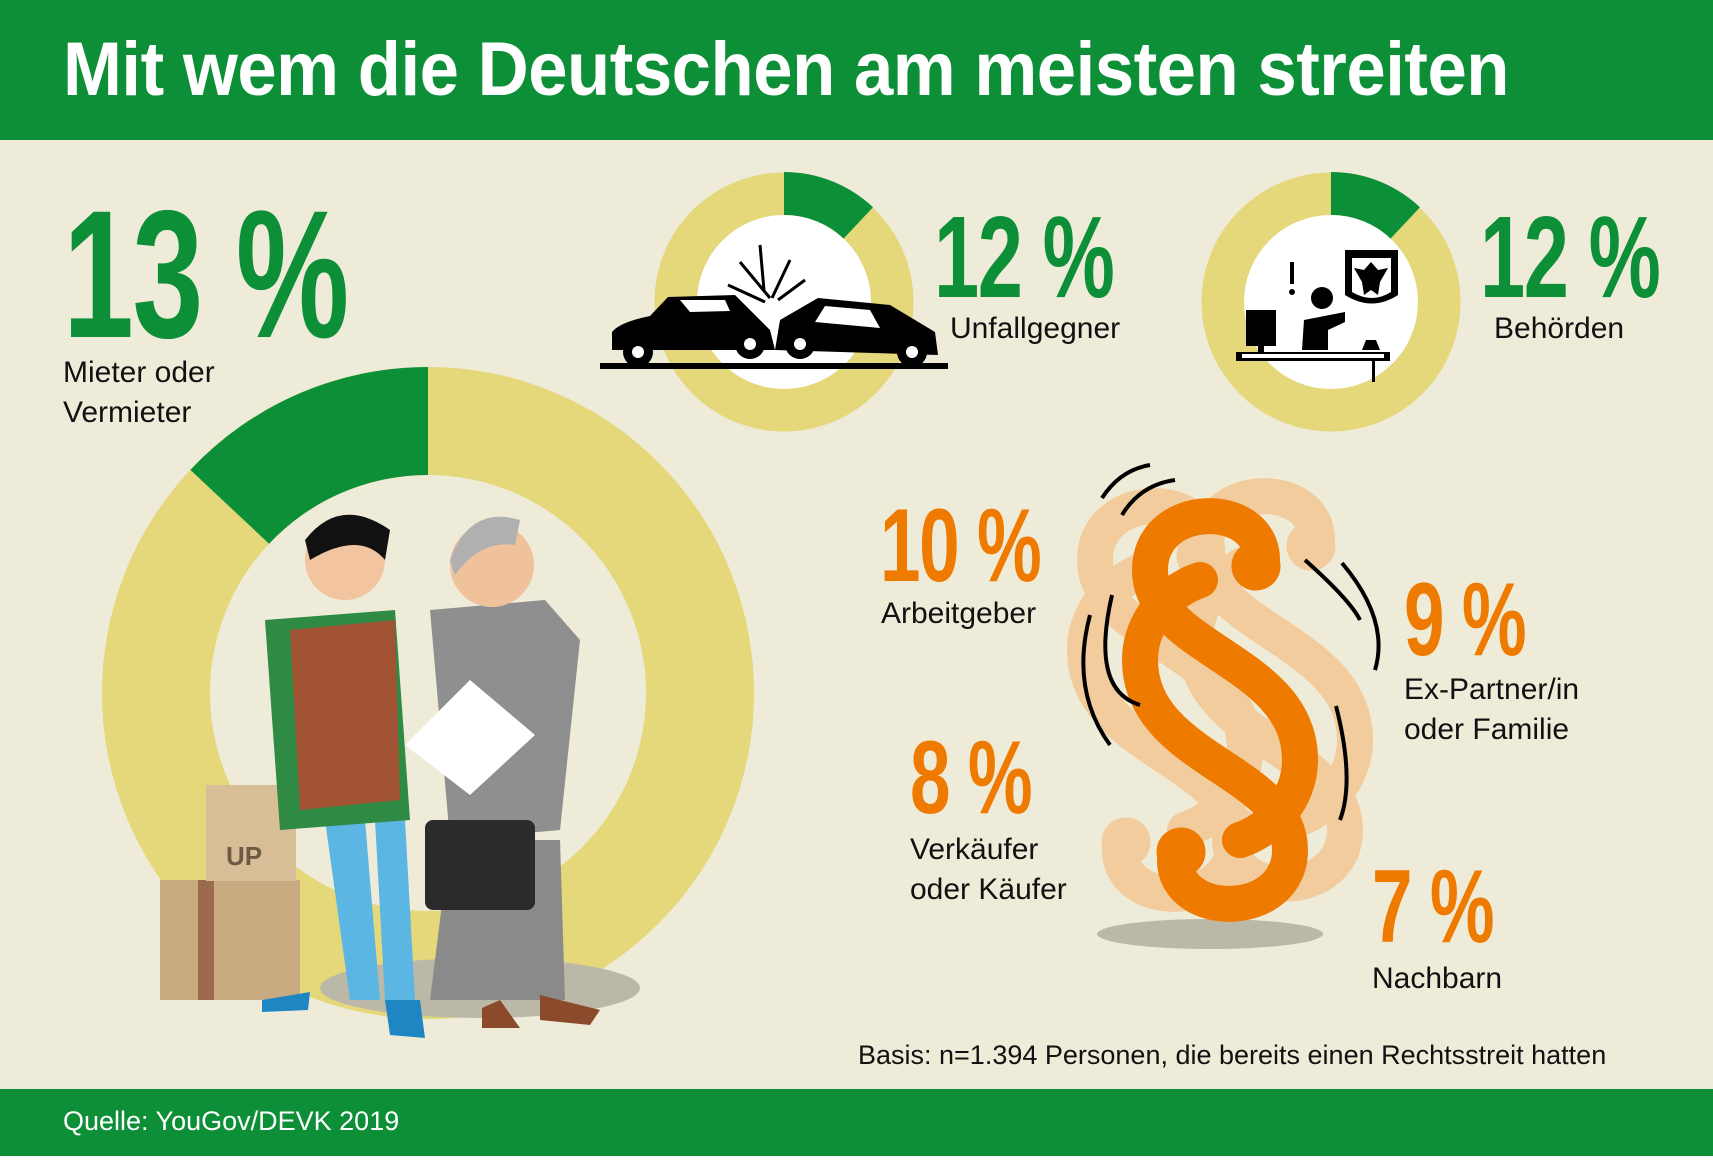  I want to click on donut-authorities, so click(1331, 302).